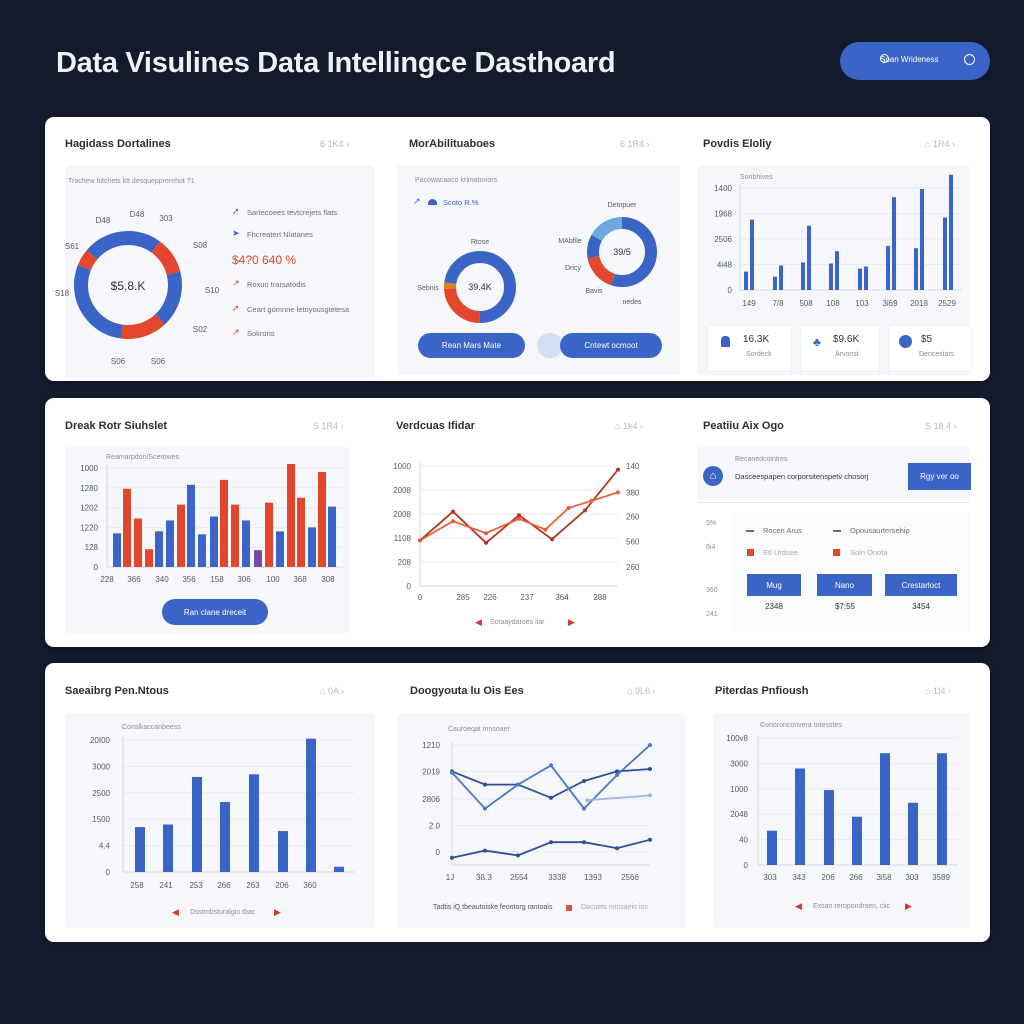 The image size is (1024, 1024). Describe the element at coordinates (909, 59) in the screenshot. I see `search-input: Soan Wrideness` at that location.